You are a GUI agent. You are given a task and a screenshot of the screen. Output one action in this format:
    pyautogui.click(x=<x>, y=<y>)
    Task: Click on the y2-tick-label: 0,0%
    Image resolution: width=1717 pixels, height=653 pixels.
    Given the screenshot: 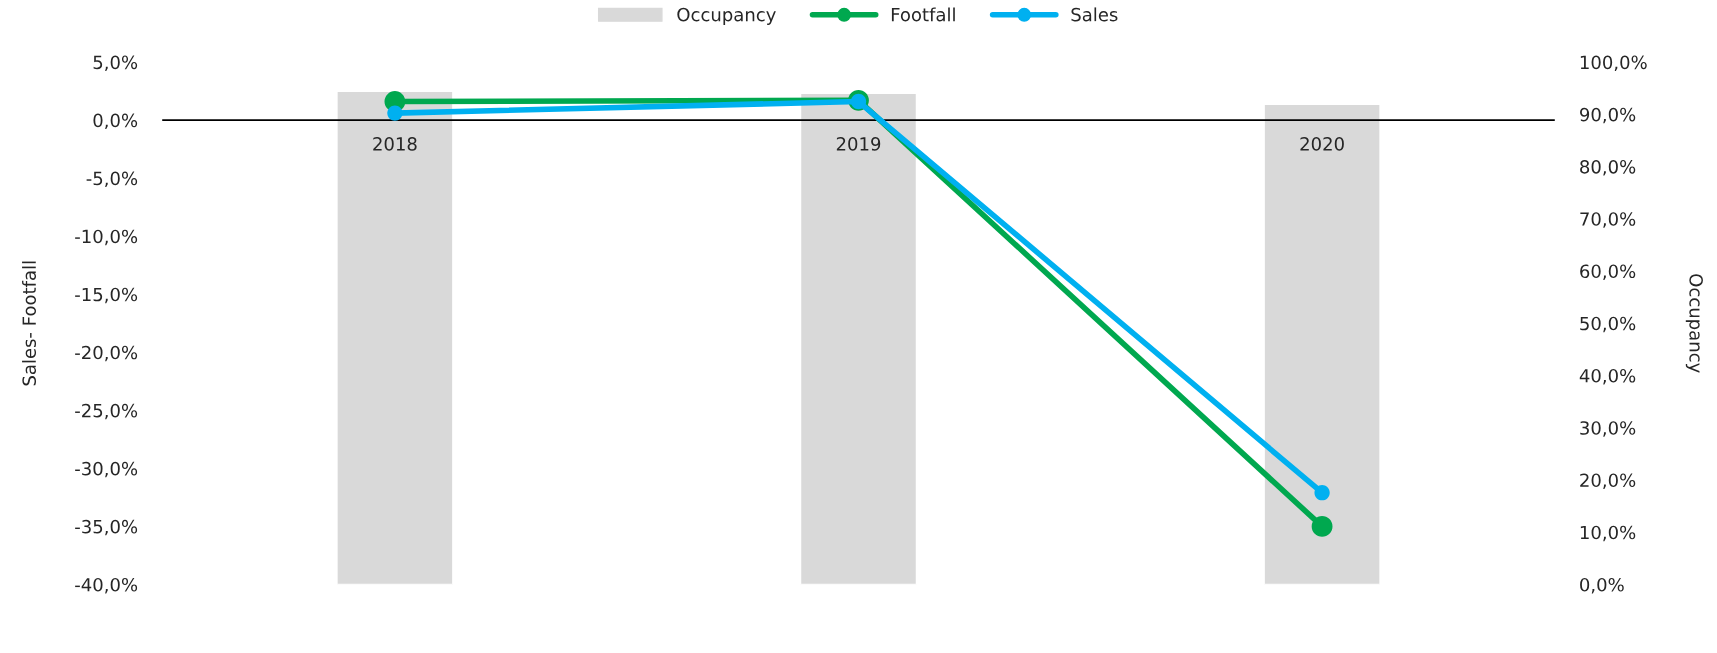 What is the action you would take?
    pyautogui.click(x=1602, y=585)
    